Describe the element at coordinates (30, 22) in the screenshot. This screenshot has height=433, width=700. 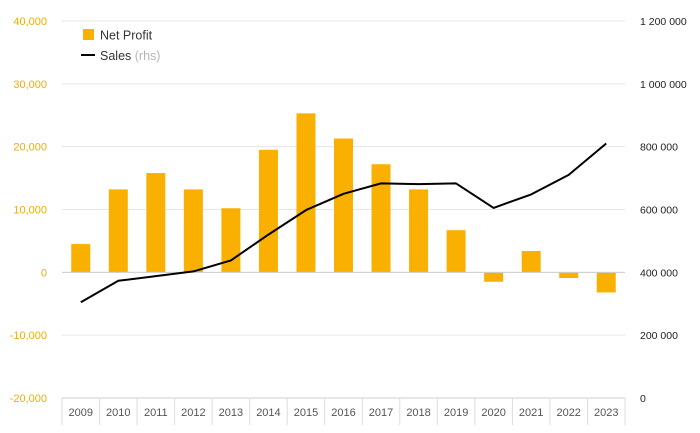
I see `left-tick-label: 40,000` at that location.